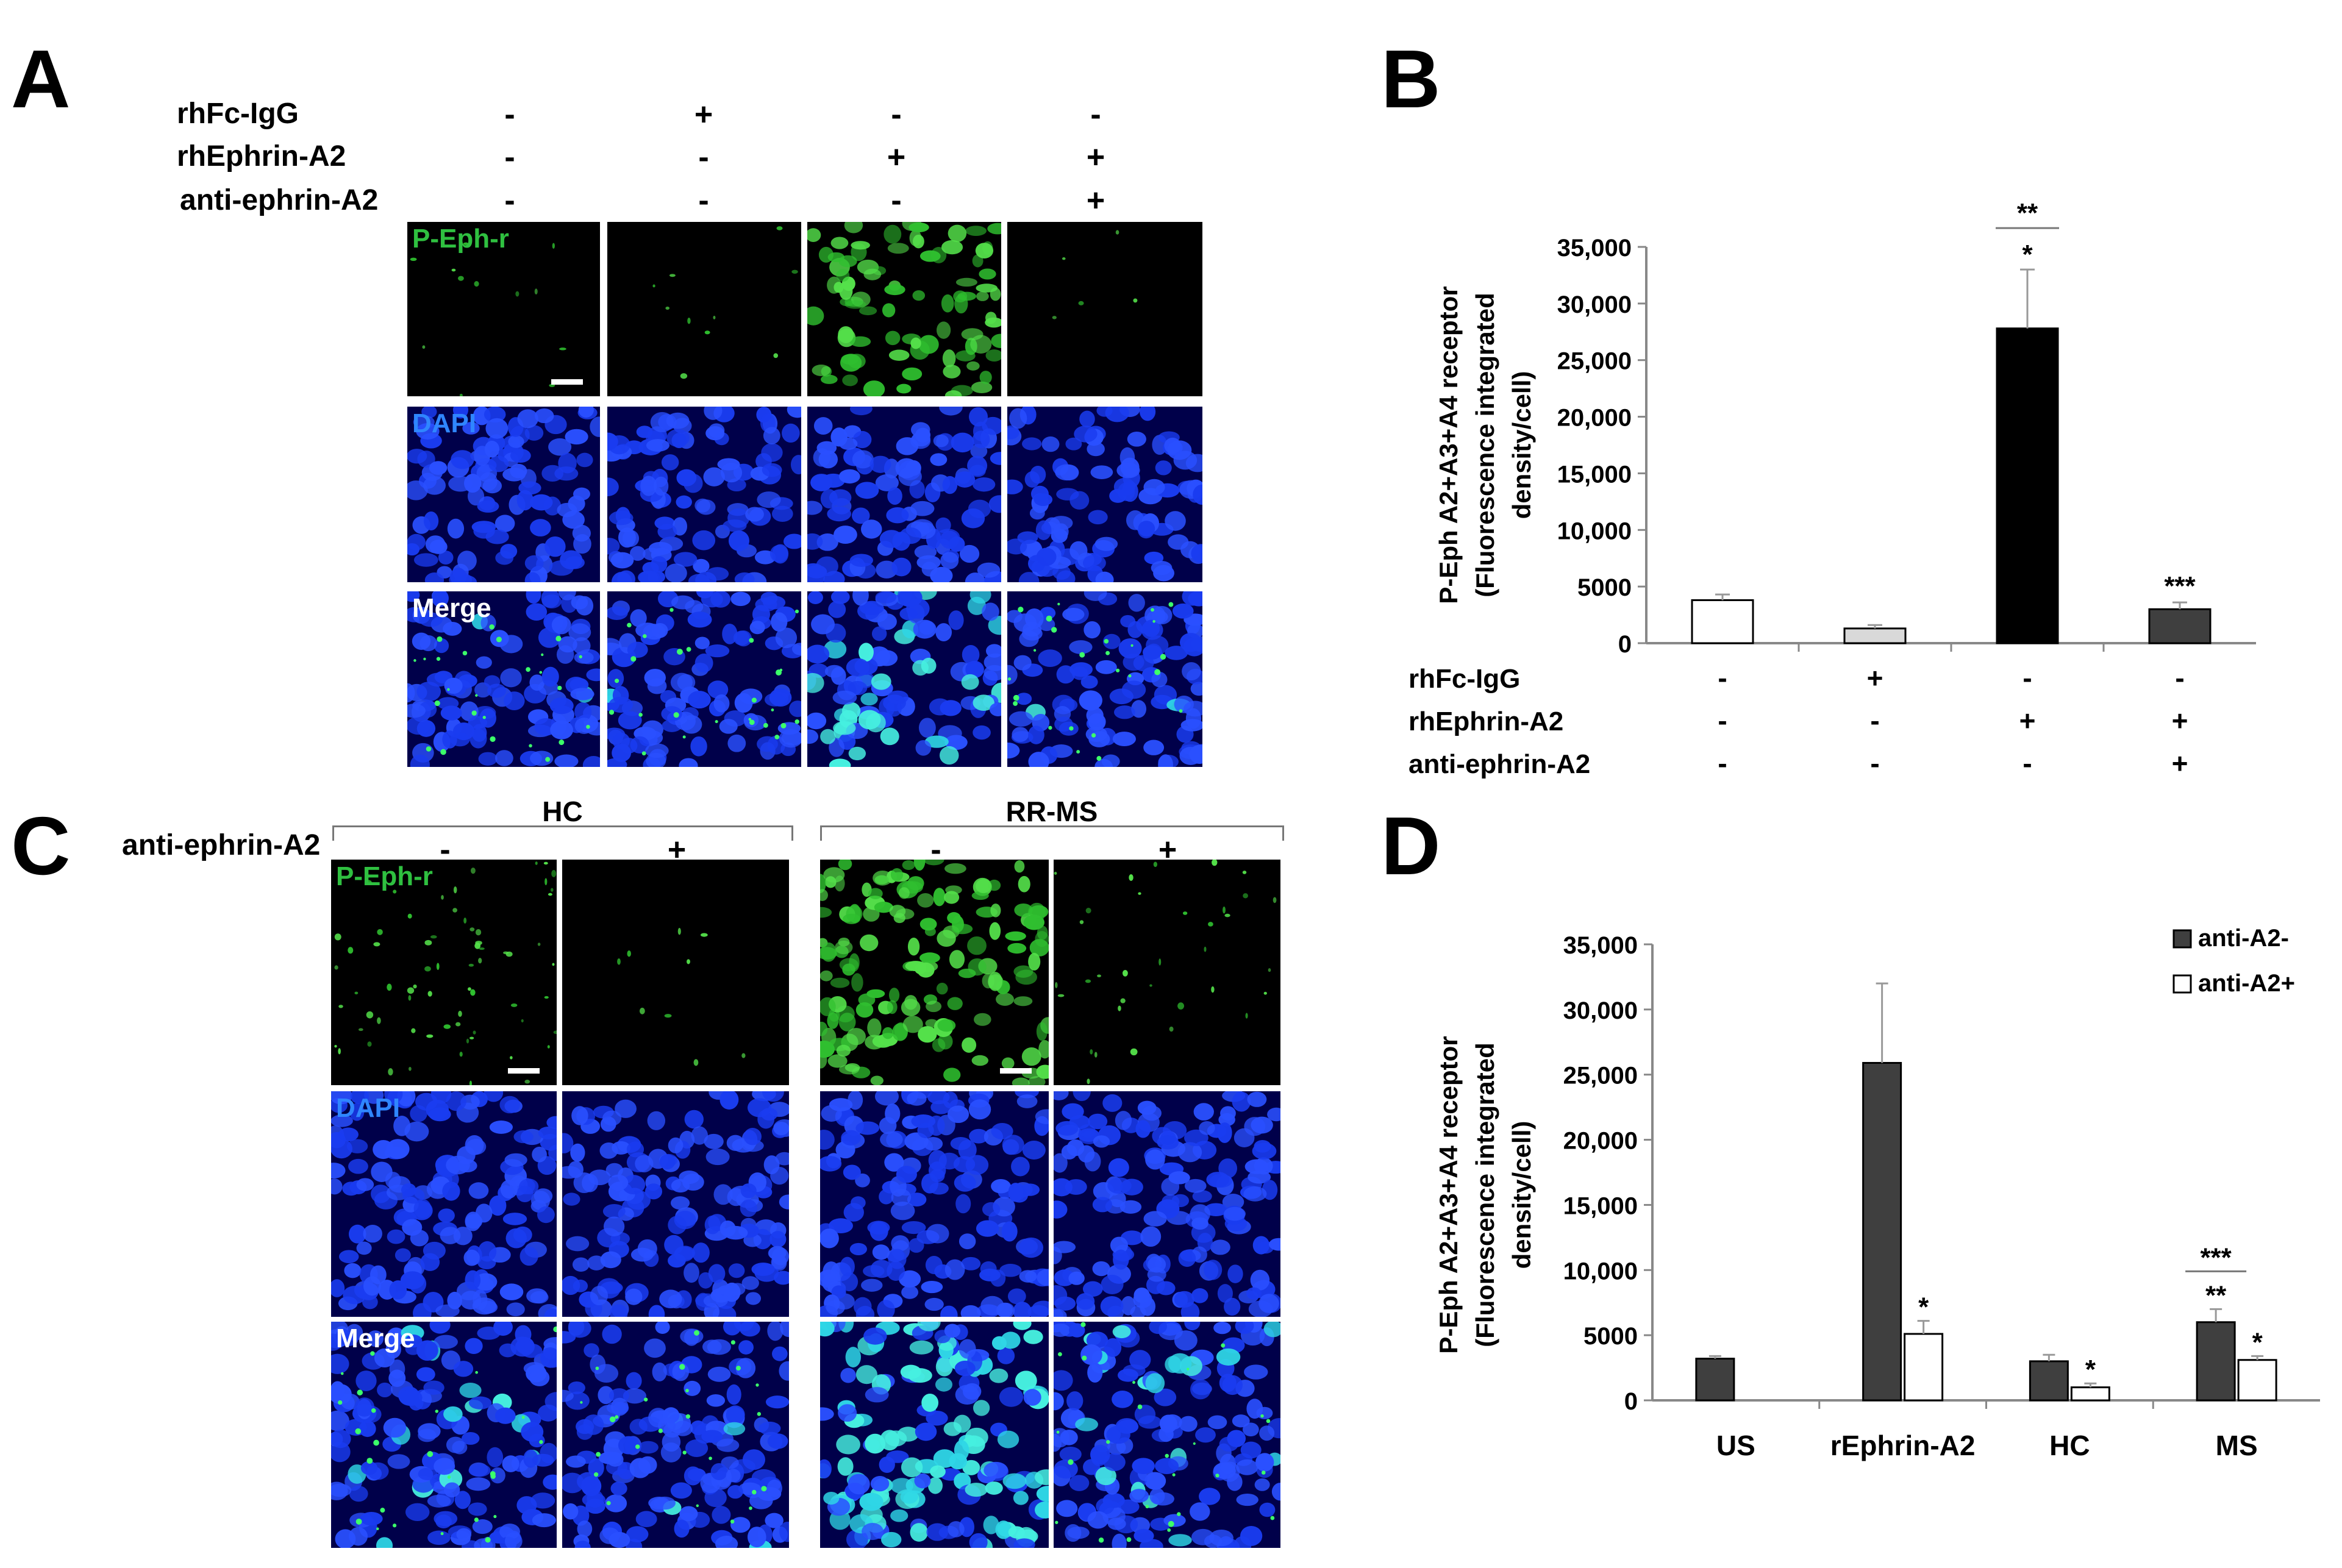 The height and width of the screenshot is (1568, 2342). I want to click on panel-letter-b: B, so click(1411, 79).